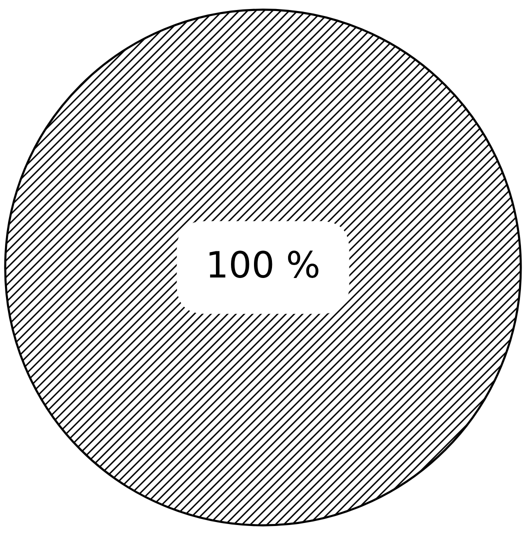 The width and height of the screenshot is (526, 535). Describe the element at coordinates (264, 264) in the screenshot. I see `data-label: 100 %` at that location.